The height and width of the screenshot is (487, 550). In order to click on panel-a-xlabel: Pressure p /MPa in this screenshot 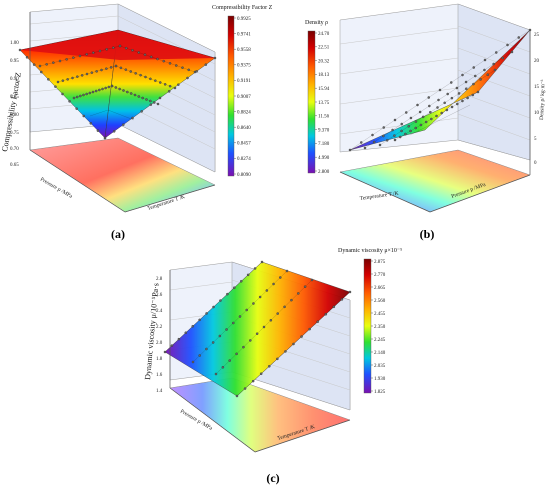, I will do `click(56, 189)`.